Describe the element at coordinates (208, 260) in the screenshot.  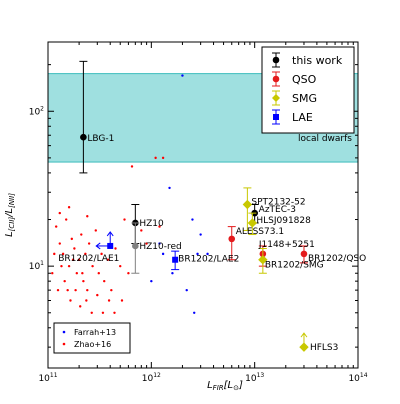
I see `point-label: BR1202/LAE2` at that location.